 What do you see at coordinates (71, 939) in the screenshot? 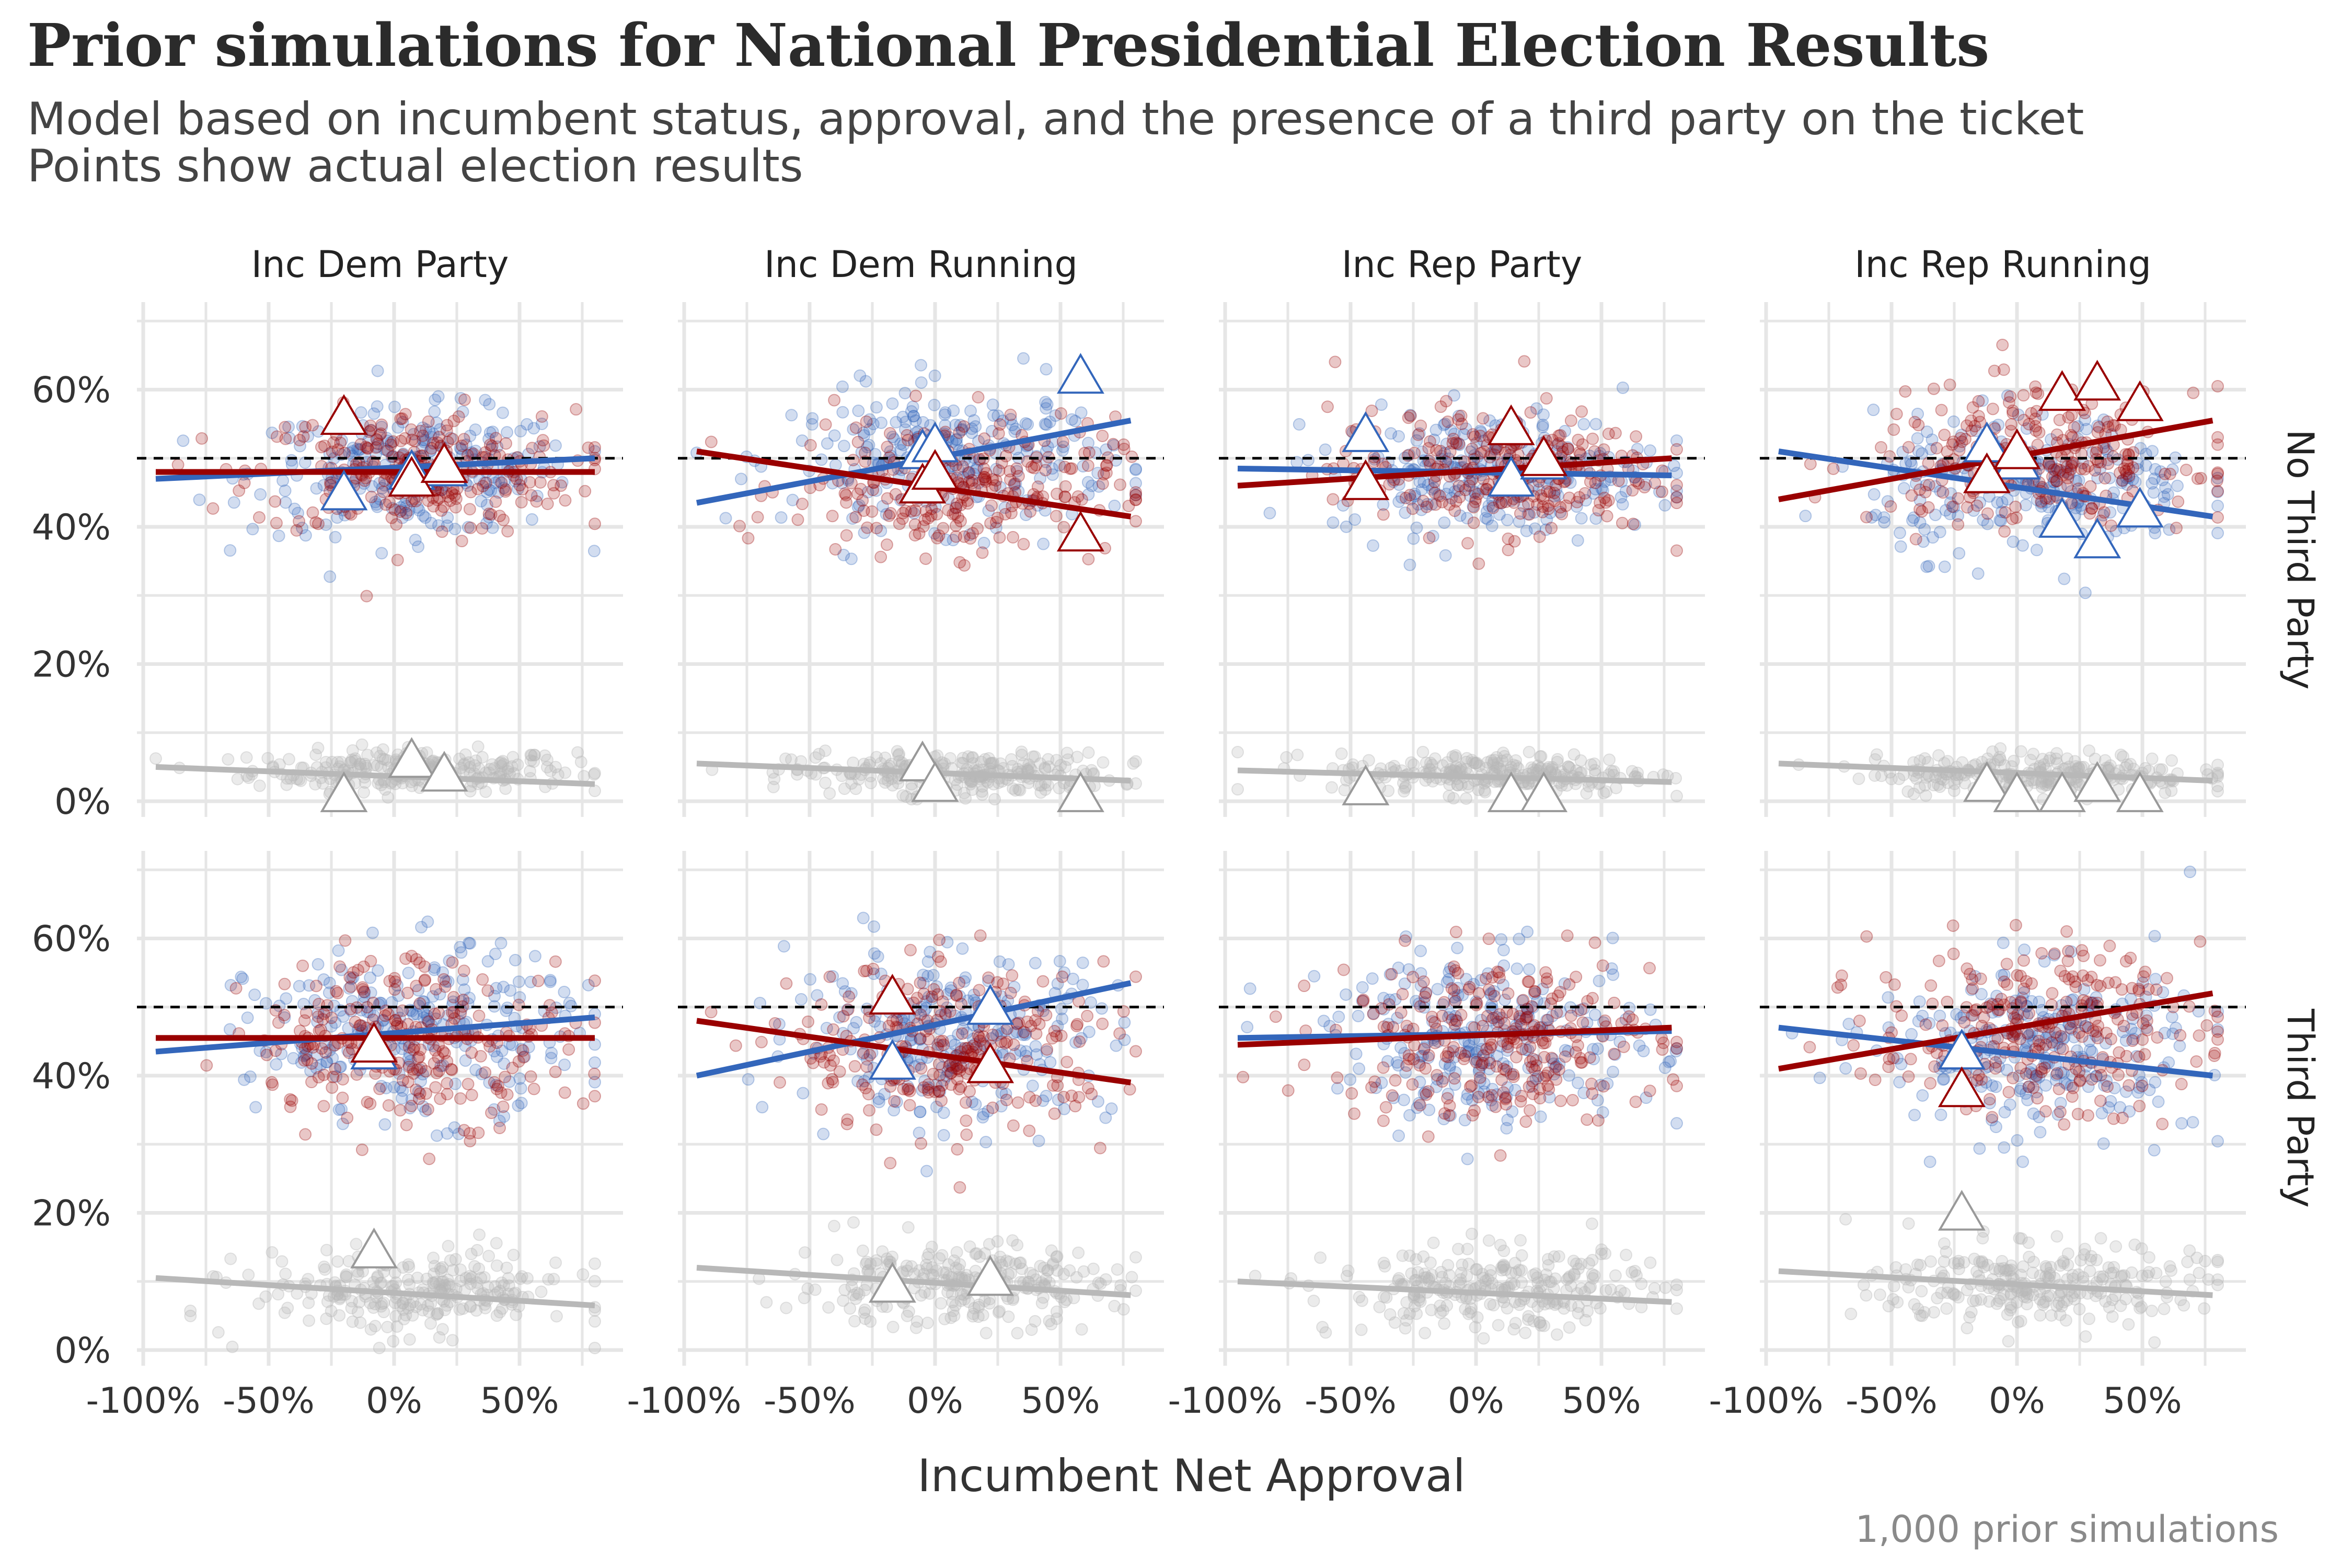
I see `y-tick-label: 60%` at bounding box center [71, 939].